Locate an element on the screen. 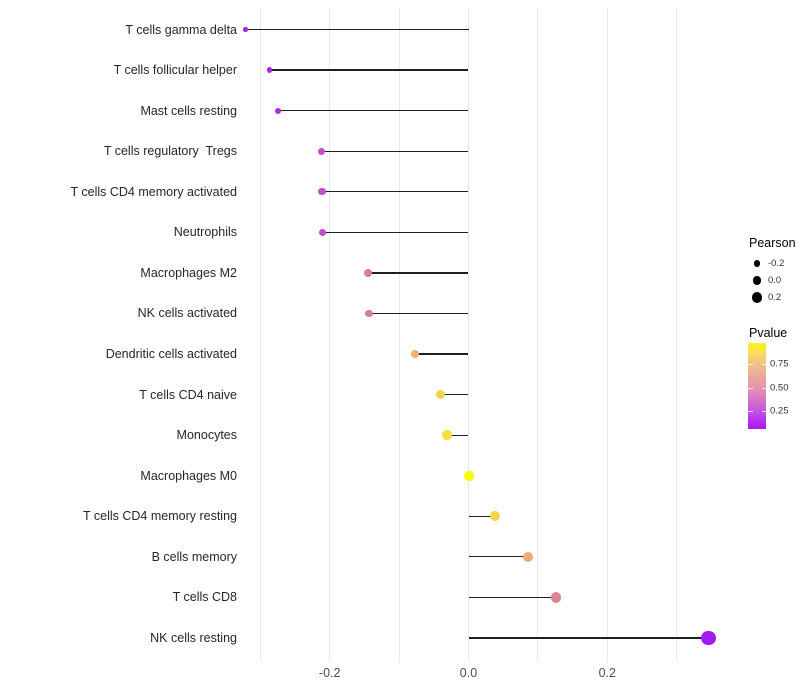 The image size is (800, 700). category-label: Dendritic cells activated is located at coordinates (171, 354).